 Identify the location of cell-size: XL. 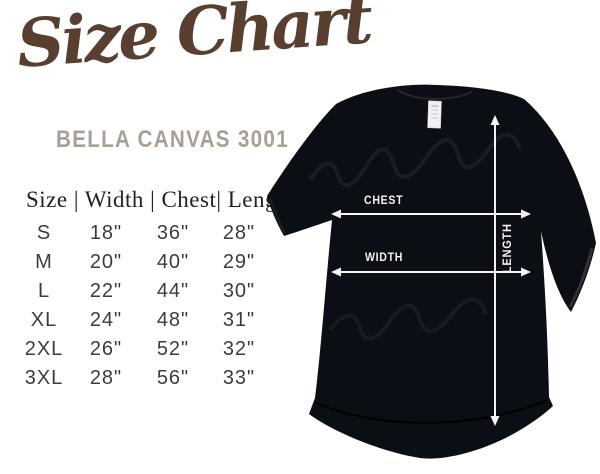
(44, 320).